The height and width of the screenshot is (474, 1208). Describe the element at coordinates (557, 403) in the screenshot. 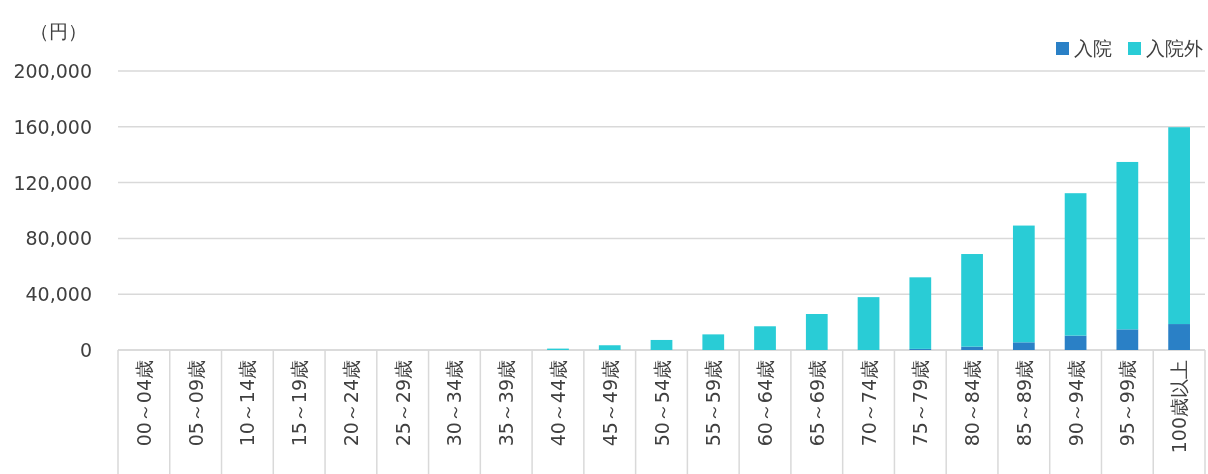

I see `x-tick-label: 40～44歳` at that location.